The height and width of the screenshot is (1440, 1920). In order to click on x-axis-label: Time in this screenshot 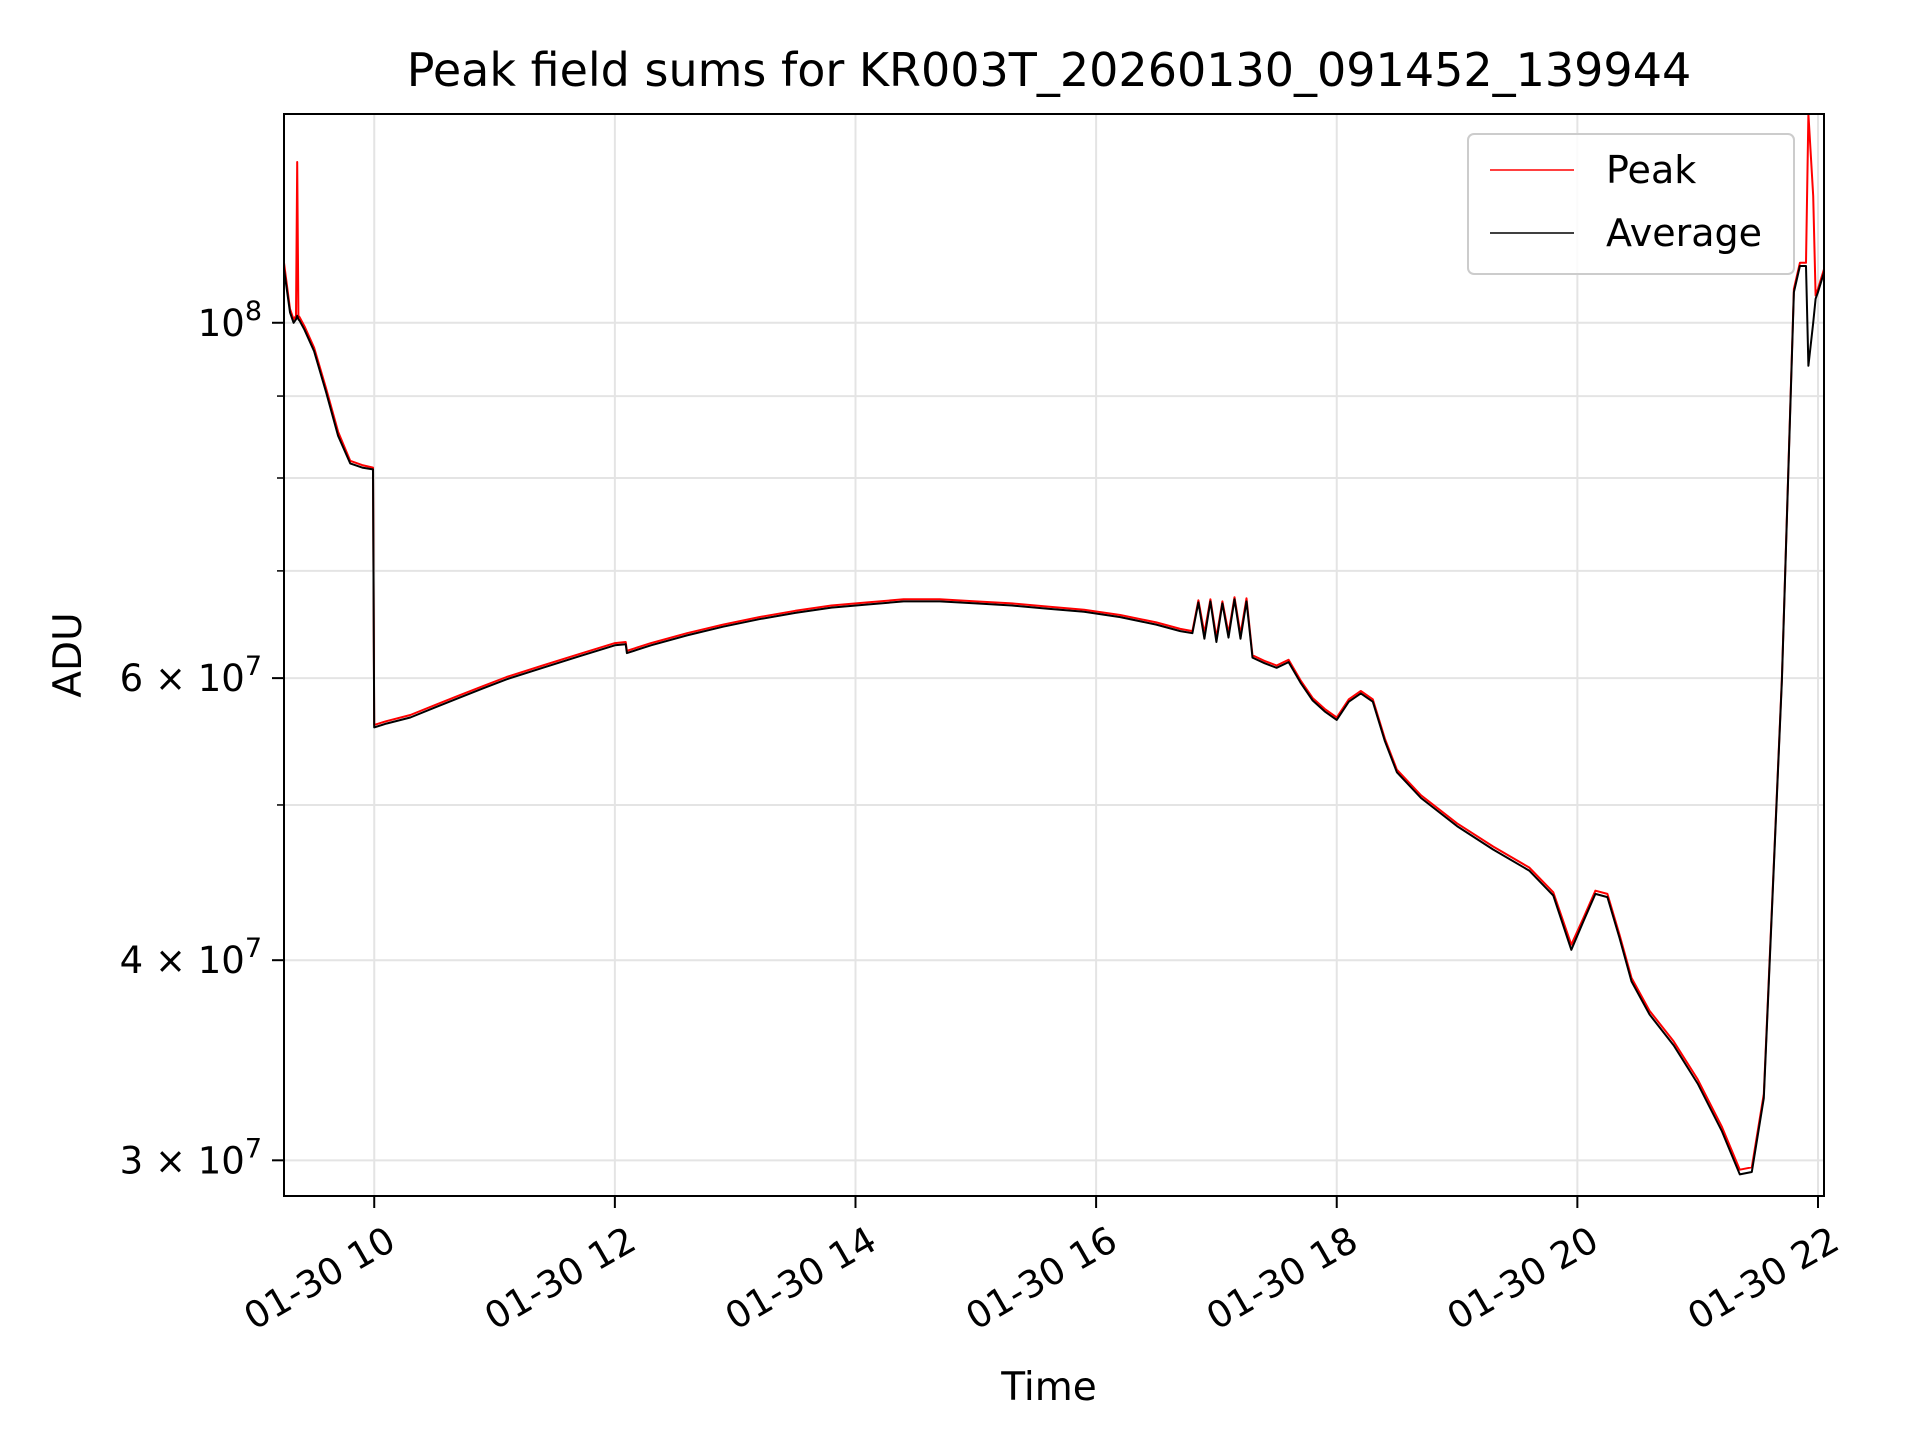, I will do `click(1048, 1387)`.